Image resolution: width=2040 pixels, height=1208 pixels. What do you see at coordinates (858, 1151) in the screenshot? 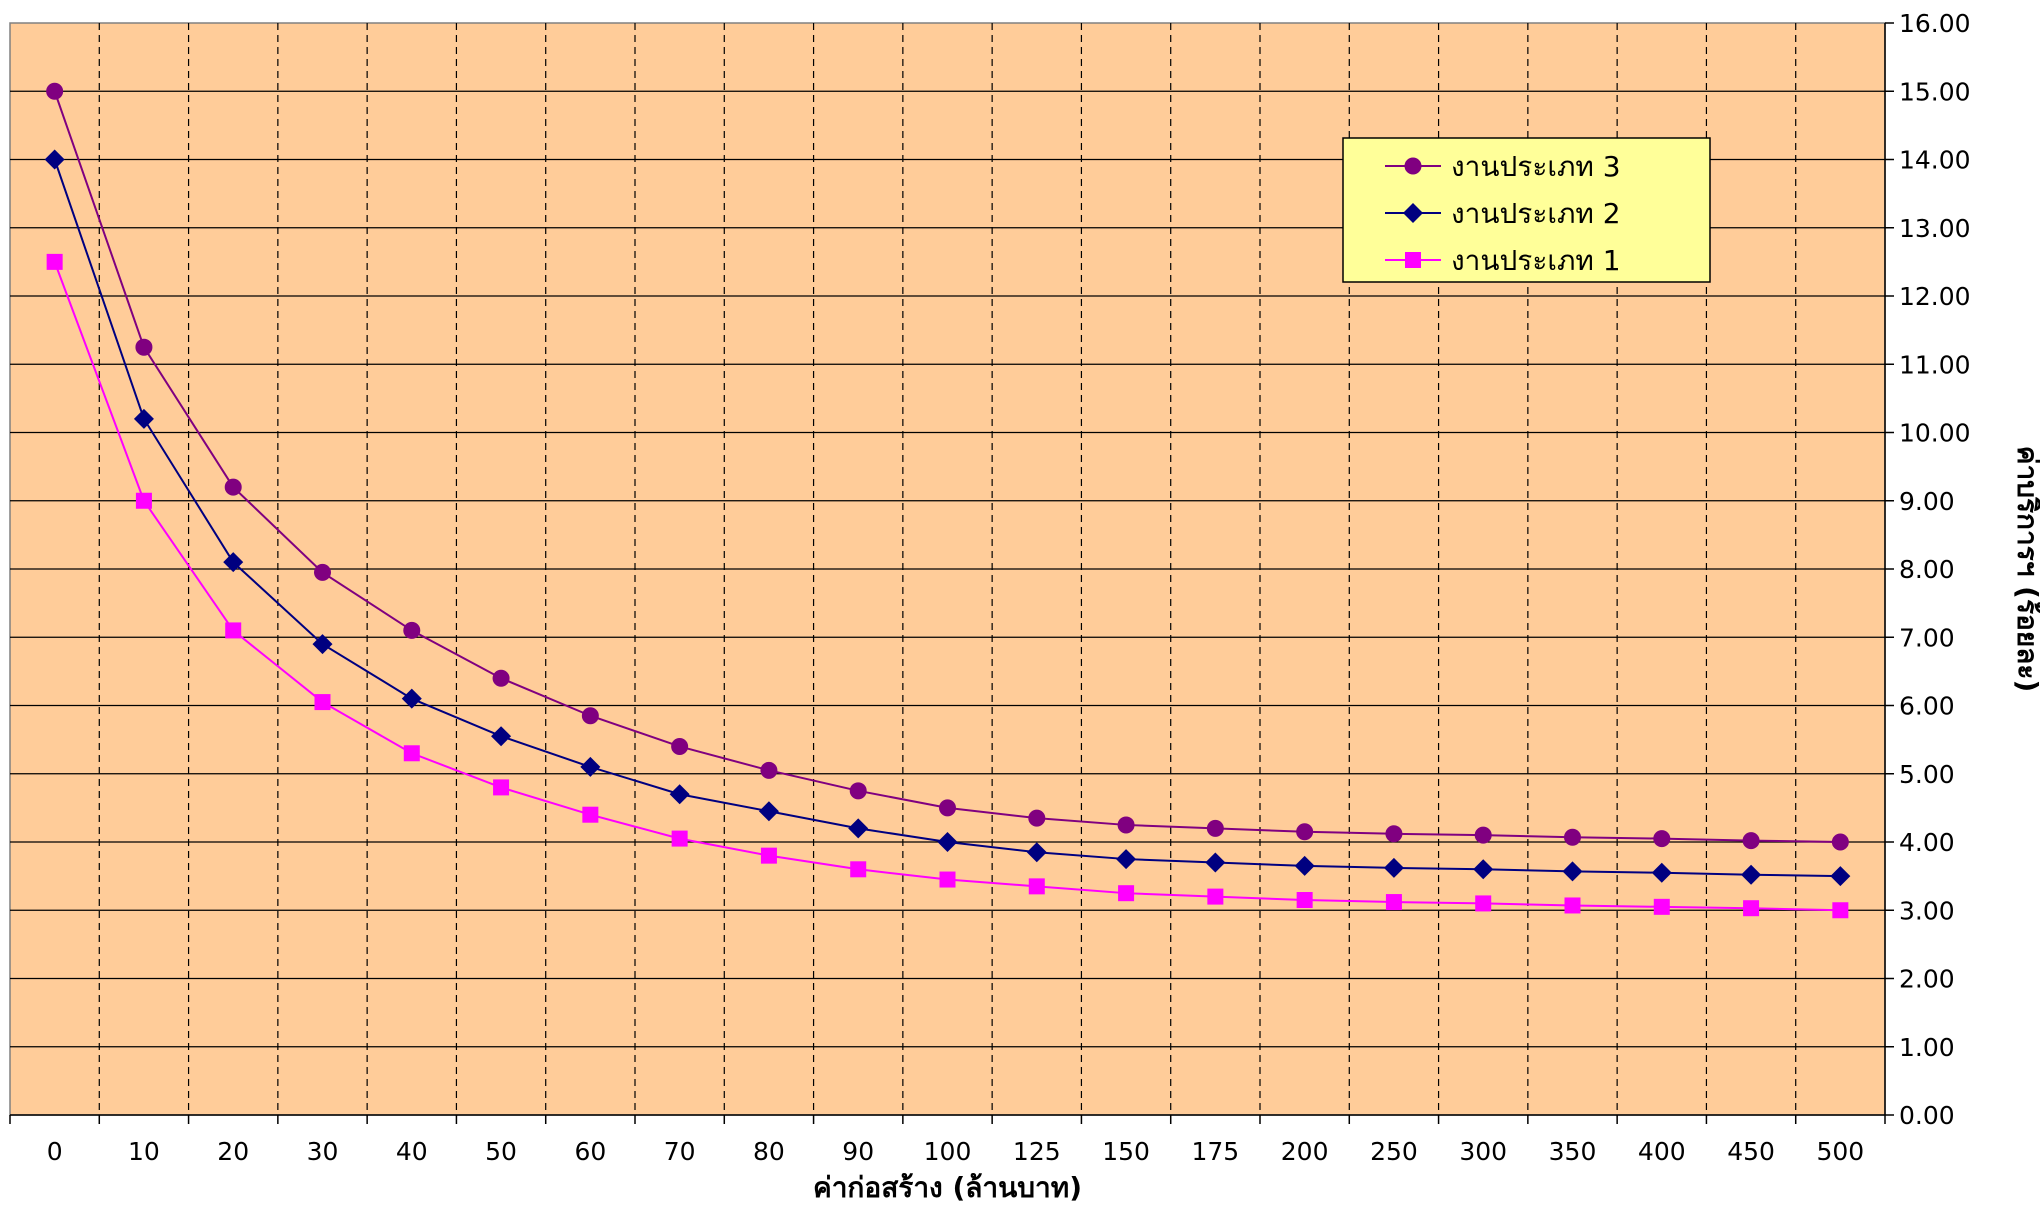
I see `x-tick-label: 90` at bounding box center [858, 1151].